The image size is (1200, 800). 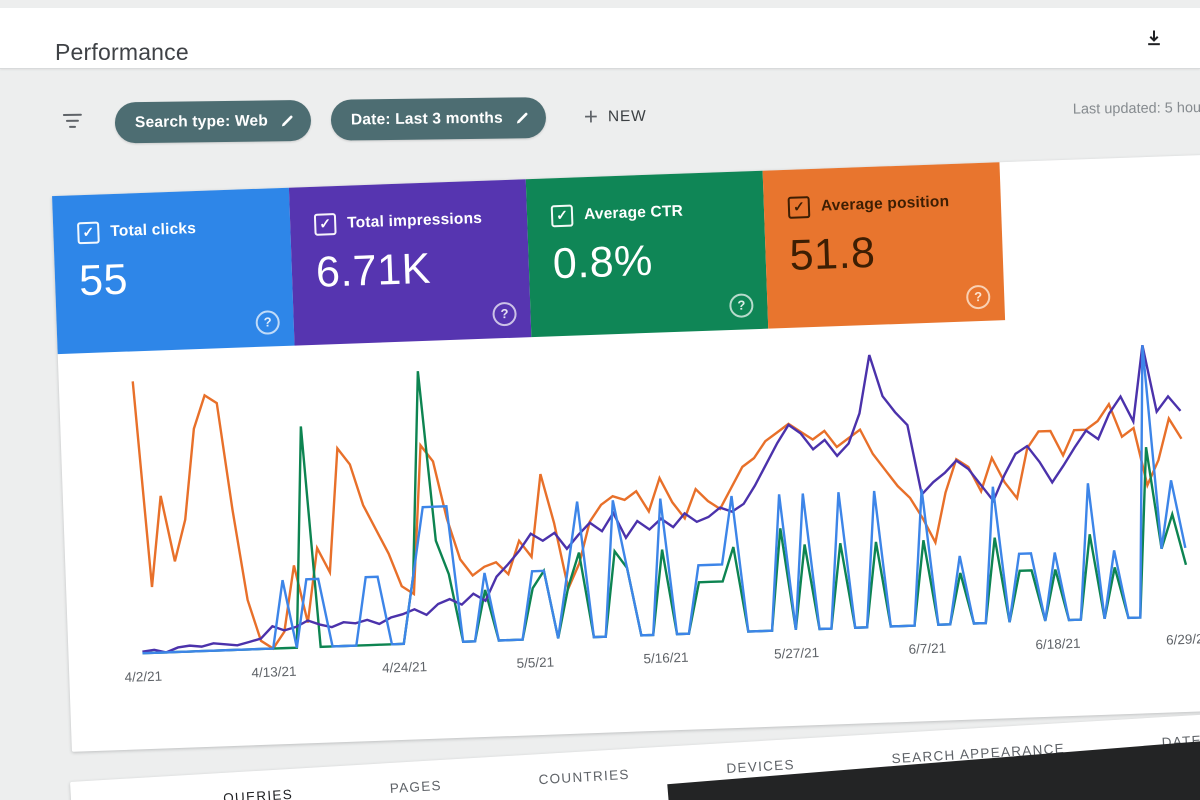 I want to click on app-bar: Performance, so click(x=600, y=38).